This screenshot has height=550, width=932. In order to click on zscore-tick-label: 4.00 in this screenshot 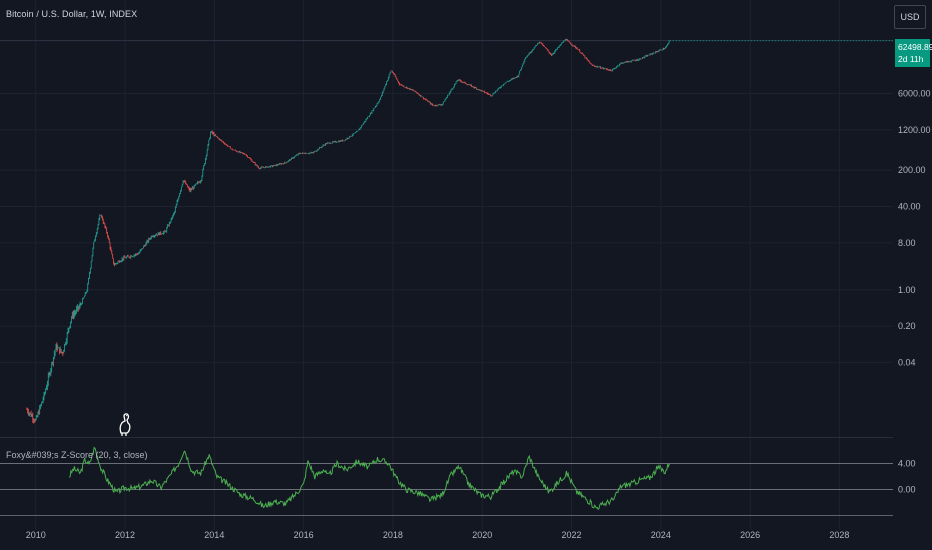, I will do `click(907, 463)`.